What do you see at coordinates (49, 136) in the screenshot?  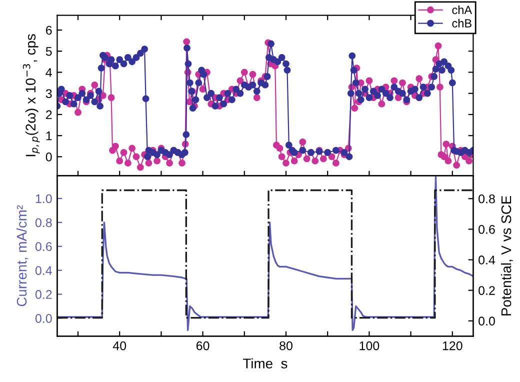 I see `y-tick-label: 1` at bounding box center [49, 136].